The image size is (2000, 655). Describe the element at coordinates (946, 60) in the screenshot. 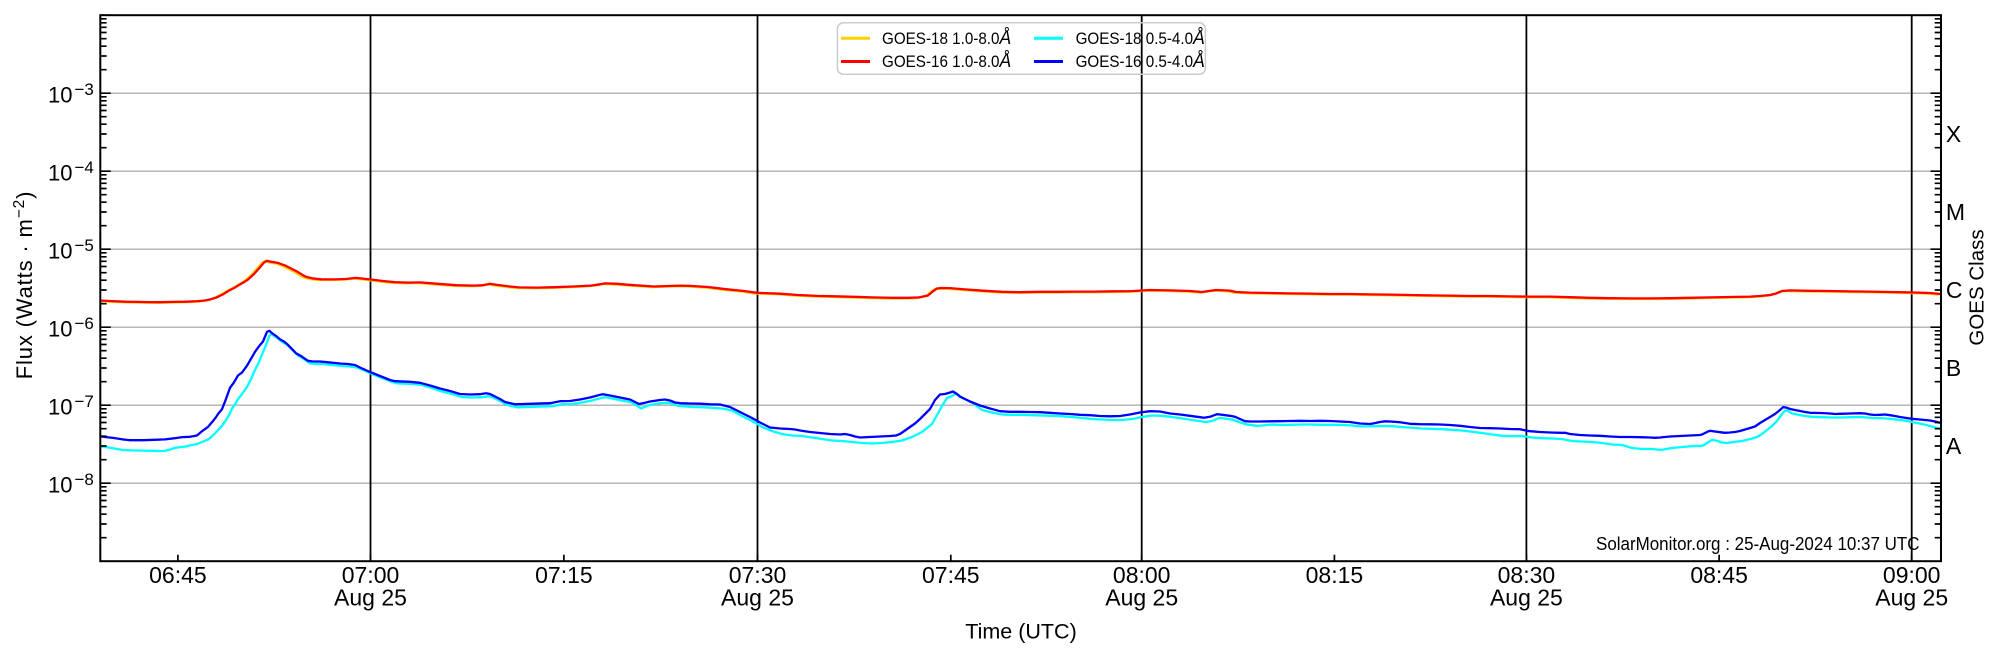

I see `svg-text: GOES-16 1.0-8.0Å` at that location.